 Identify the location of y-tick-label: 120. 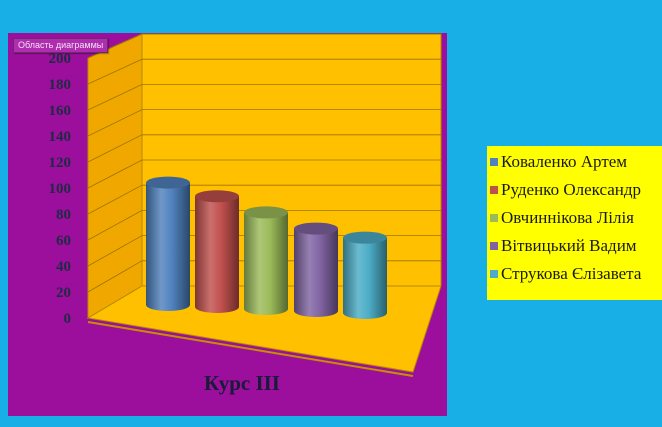
(60, 163).